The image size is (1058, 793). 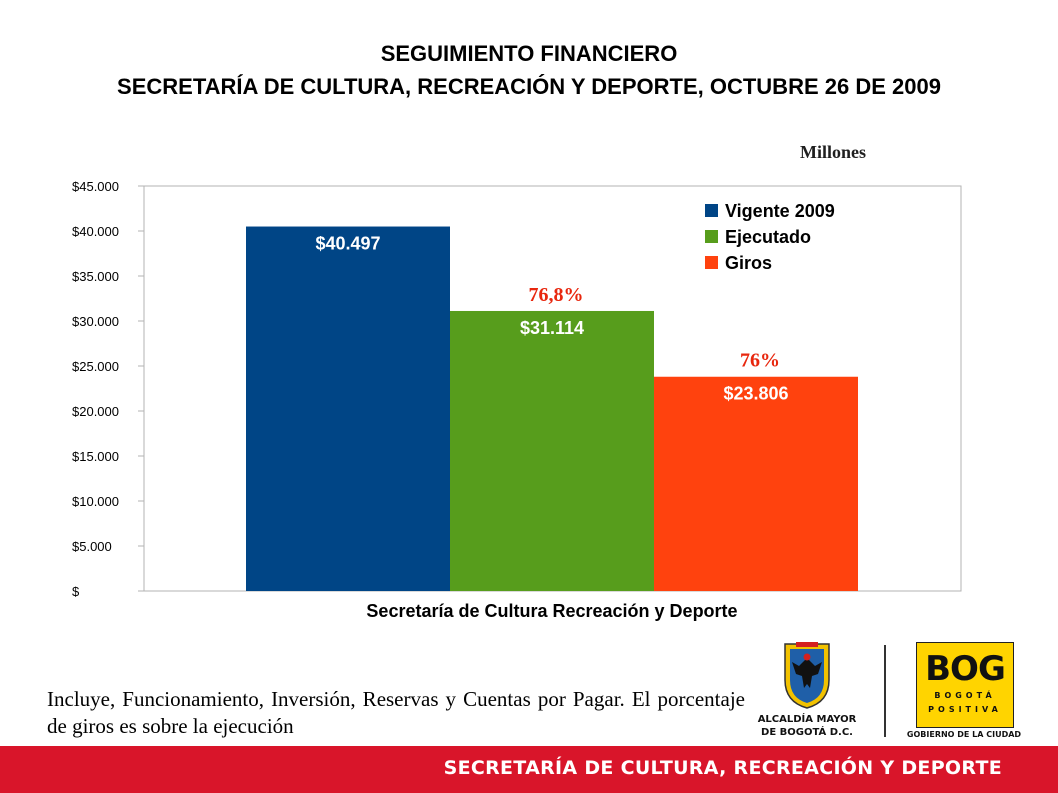 I want to click on alcaldia-caption-1: ALCALDÍA MAYOR, so click(x=807, y=719).